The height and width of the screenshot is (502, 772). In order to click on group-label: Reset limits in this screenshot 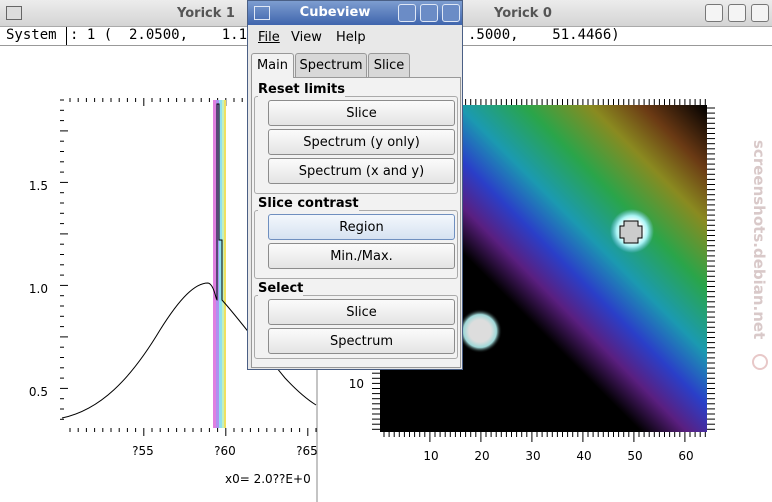, I will do `click(301, 89)`.